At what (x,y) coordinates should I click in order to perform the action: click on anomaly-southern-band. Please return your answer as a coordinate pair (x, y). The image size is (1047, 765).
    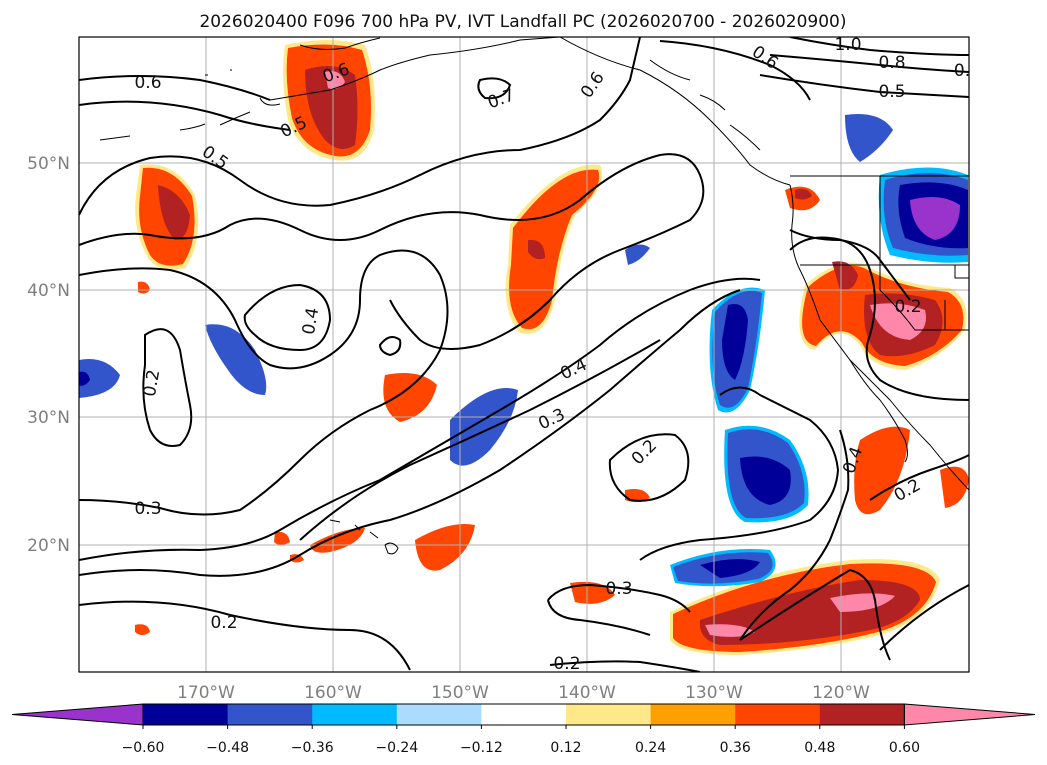
    Looking at the image, I should click on (805, 607).